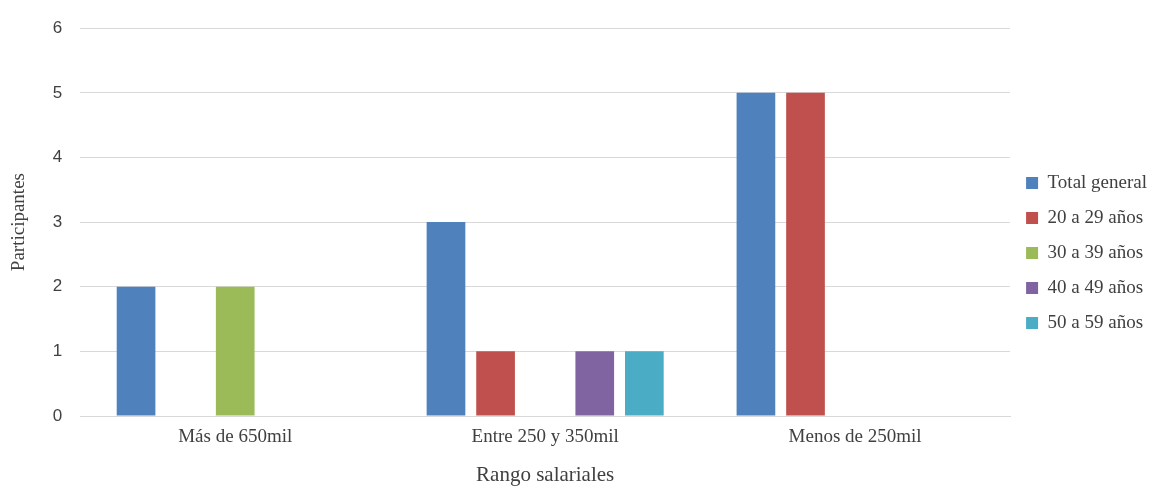 This screenshot has width=1161, height=496. I want to click on y-tick-label: 3, so click(57, 221).